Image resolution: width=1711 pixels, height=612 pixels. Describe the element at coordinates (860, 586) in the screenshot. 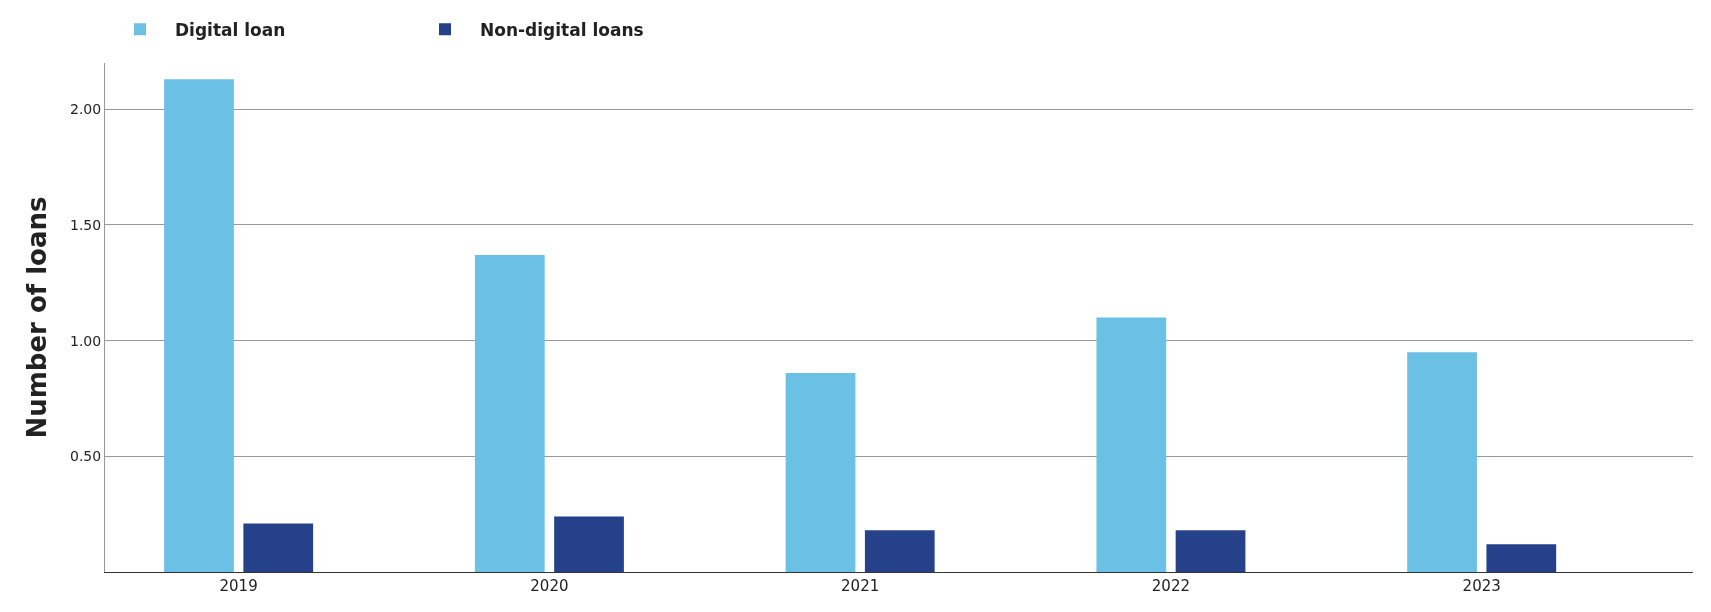

I see `x-tick-label: 2021` at that location.